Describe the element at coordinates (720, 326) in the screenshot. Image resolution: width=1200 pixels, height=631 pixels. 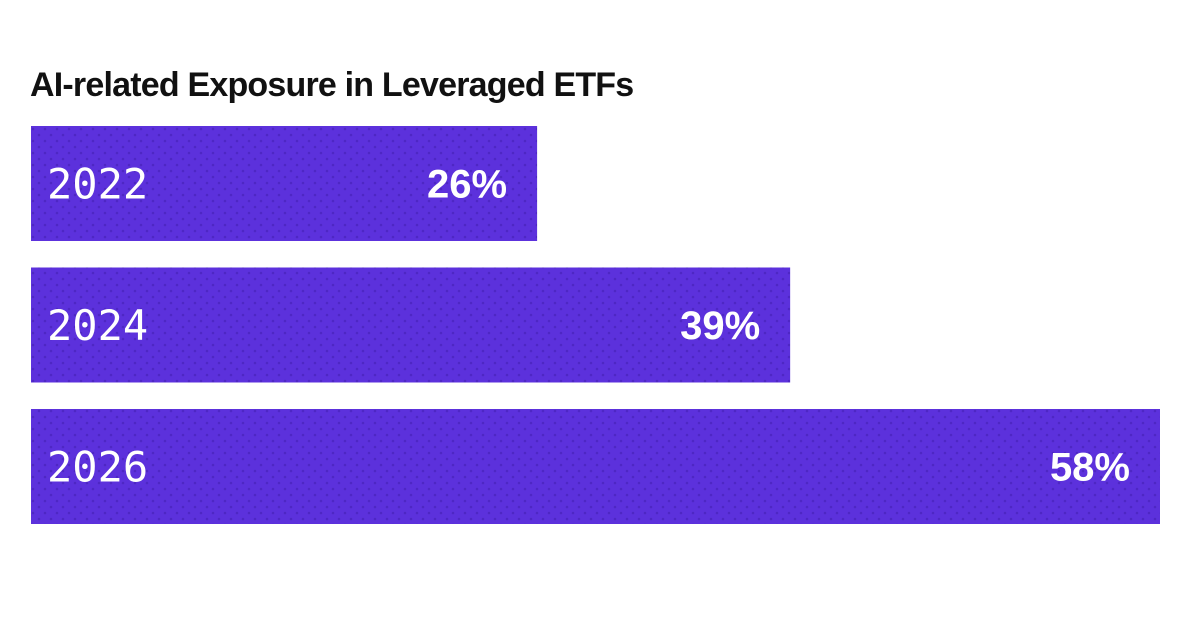
I see `value-label-2024: 39%` at that location.